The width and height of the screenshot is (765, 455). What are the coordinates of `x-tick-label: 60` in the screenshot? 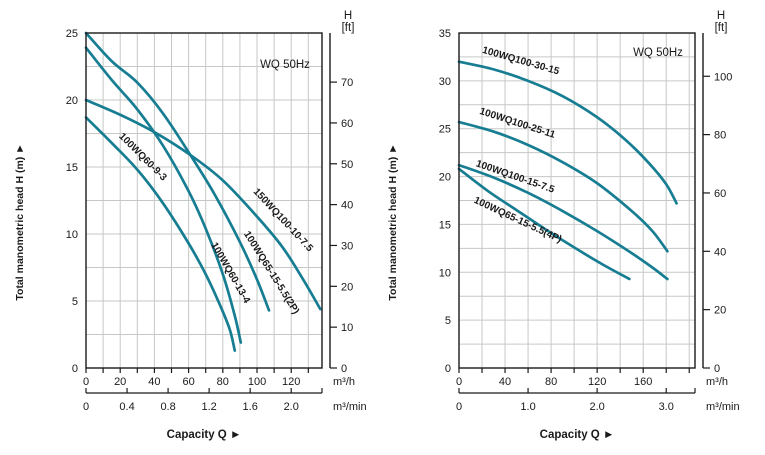 It's located at (188, 382).